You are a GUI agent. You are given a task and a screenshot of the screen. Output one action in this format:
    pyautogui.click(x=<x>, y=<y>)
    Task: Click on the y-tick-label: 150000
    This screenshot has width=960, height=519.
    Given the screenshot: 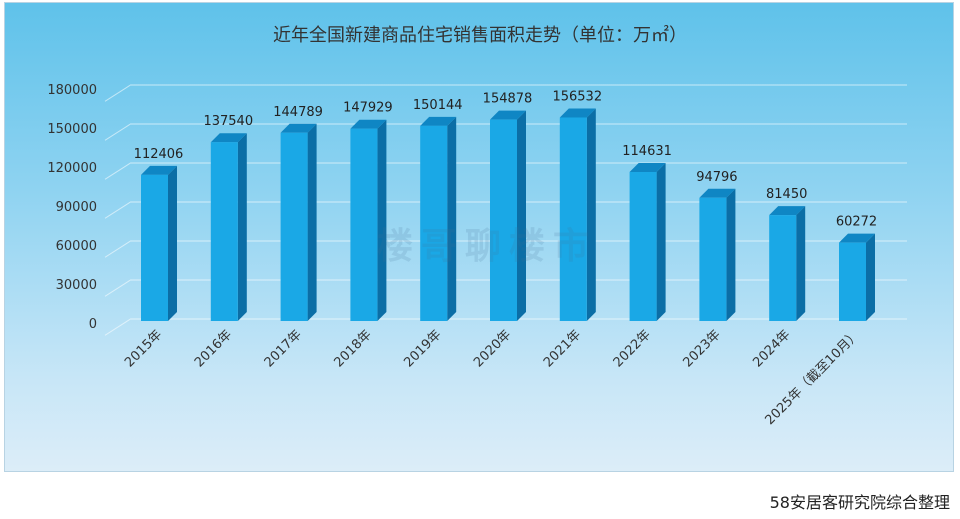 What is the action you would take?
    pyautogui.click(x=72, y=129)
    